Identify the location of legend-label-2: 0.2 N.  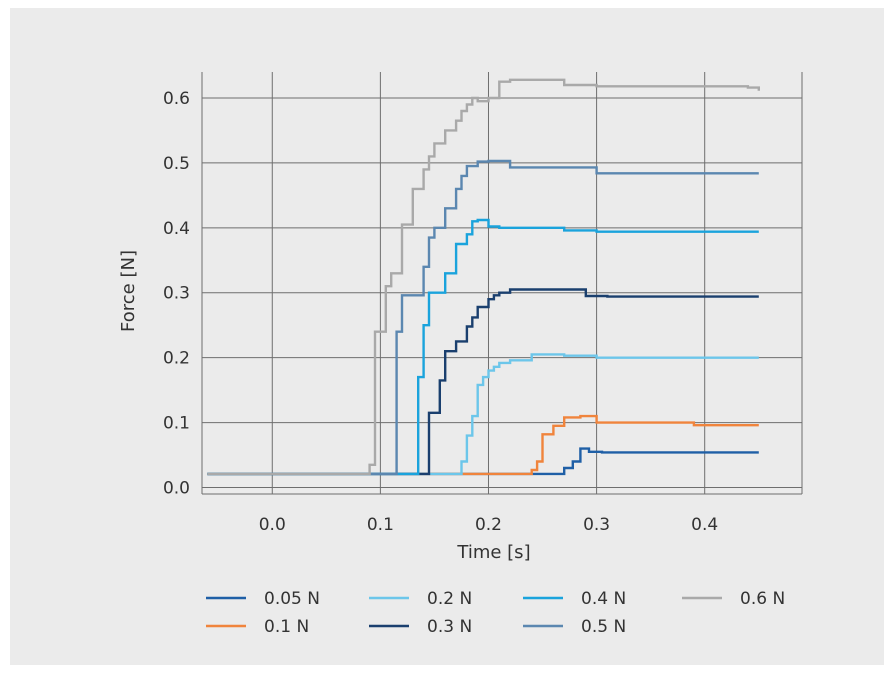
(449, 599).